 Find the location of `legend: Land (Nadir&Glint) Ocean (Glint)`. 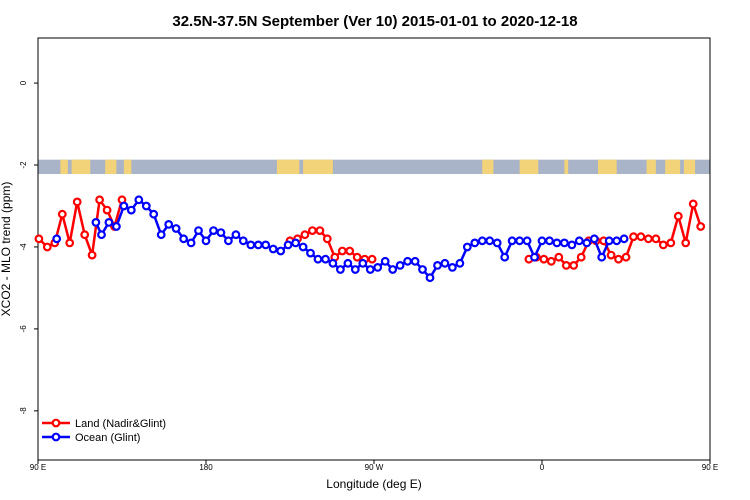

legend: Land (Nadir&Glint) Ocean (Glint) is located at coordinates (104, 431).